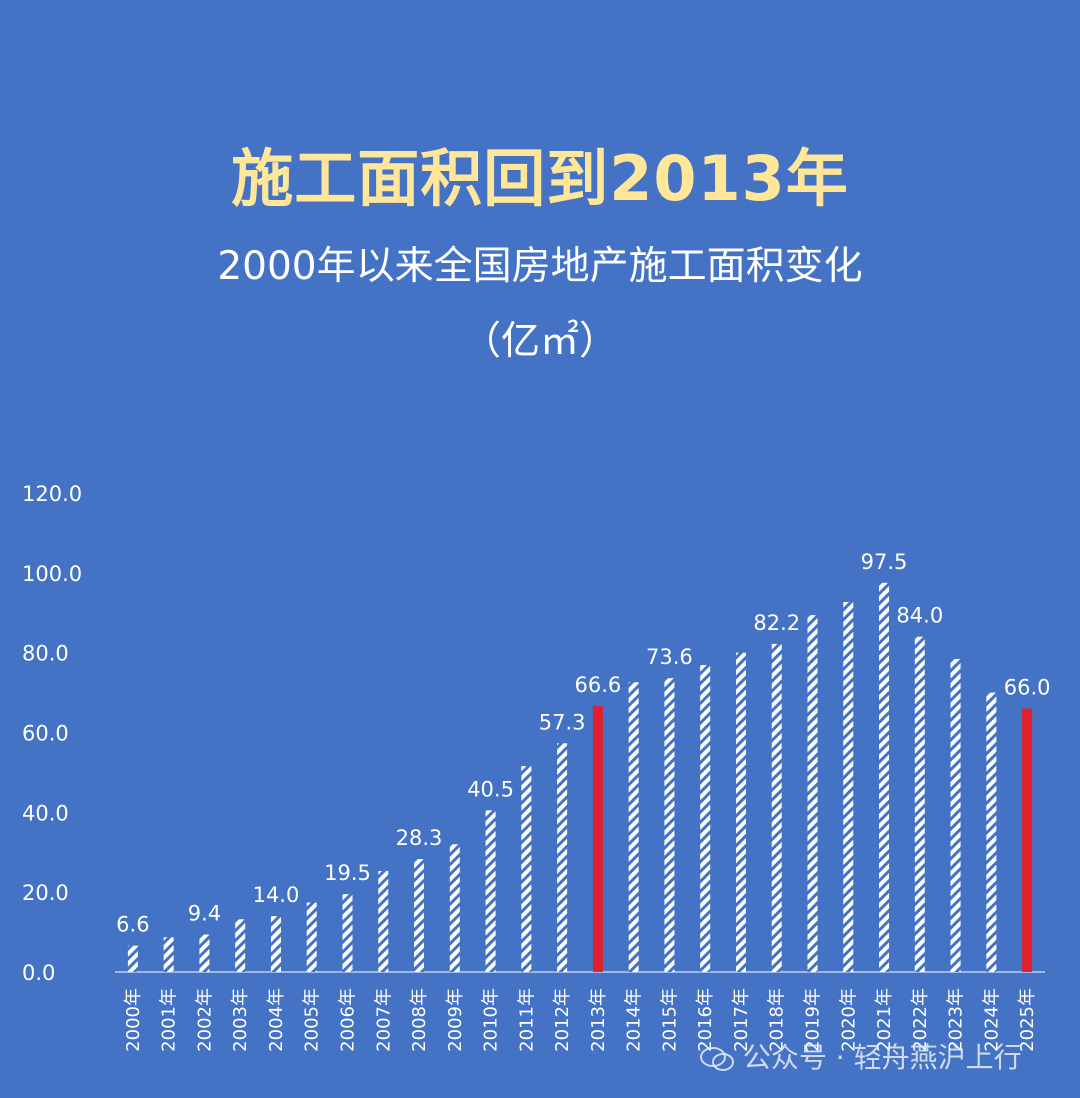 The height and width of the screenshot is (1098, 1080). What do you see at coordinates (1027, 1020) in the screenshot?
I see `x-tick-label: 2025年` at bounding box center [1027, 1020].